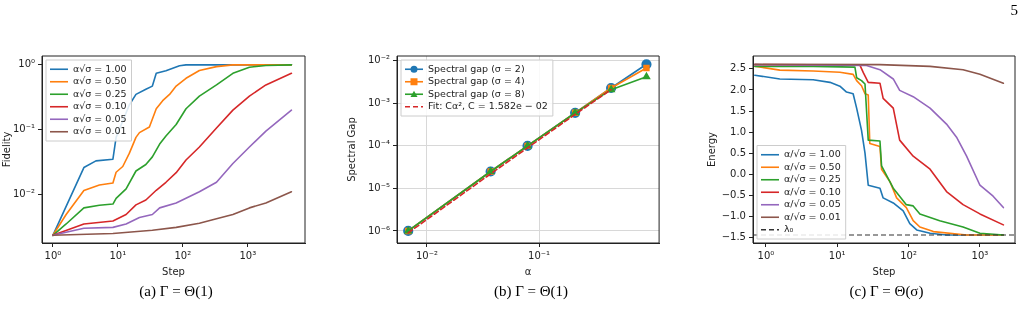  What do you see at coordinates (738, 152) in the screenshot?
I see `y-tick-label: 0.5` at bounding box center [738, 152].